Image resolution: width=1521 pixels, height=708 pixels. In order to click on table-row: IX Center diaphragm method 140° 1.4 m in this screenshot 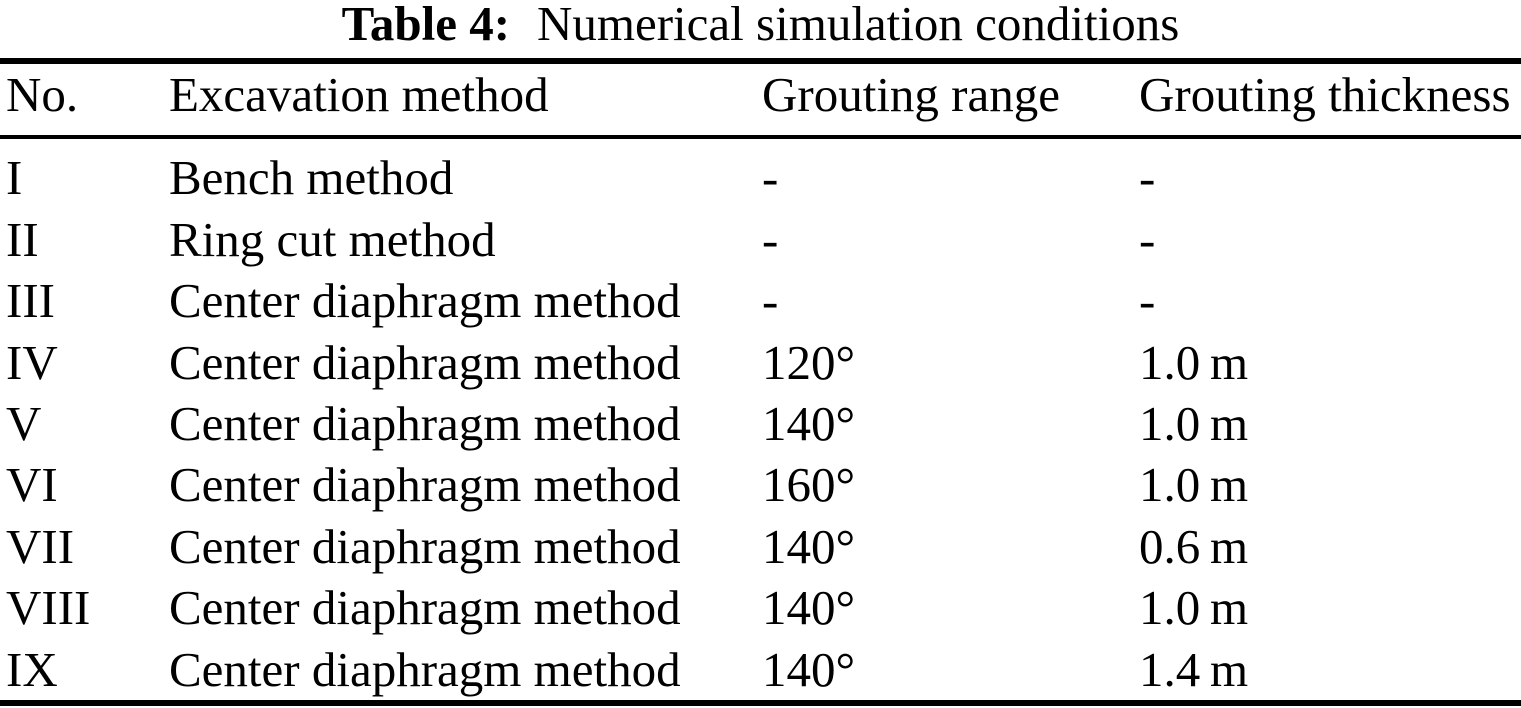, I will do `click(760, 669)`.